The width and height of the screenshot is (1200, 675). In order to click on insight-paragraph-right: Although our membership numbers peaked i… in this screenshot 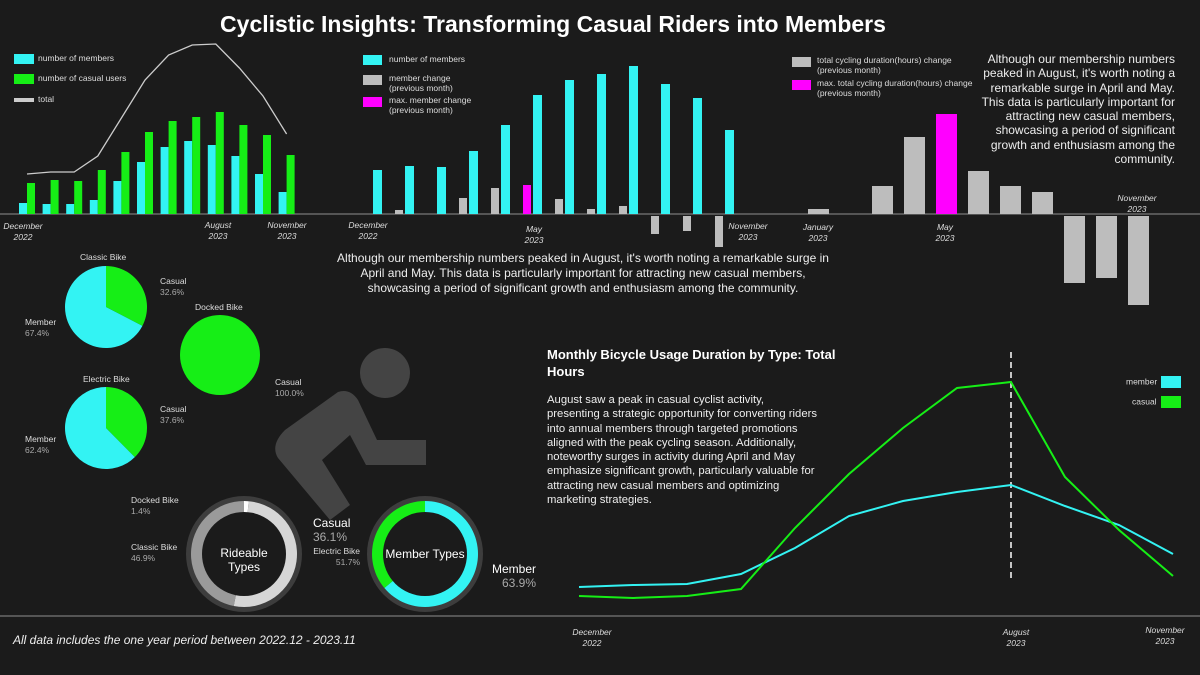, I will do `click(1078, 109)`.